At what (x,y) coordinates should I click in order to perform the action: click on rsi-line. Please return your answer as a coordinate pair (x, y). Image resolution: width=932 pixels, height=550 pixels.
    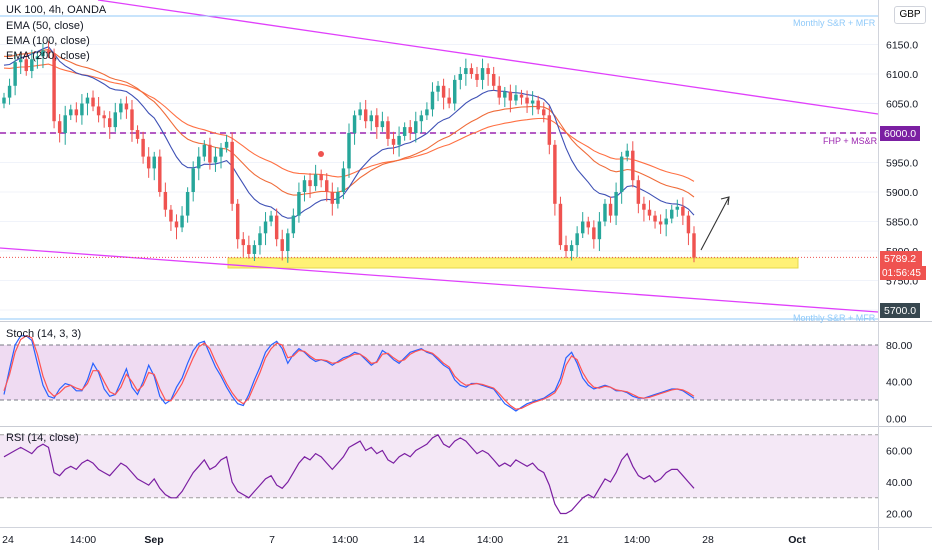
    Looking at the image, I should click on (349, 474).